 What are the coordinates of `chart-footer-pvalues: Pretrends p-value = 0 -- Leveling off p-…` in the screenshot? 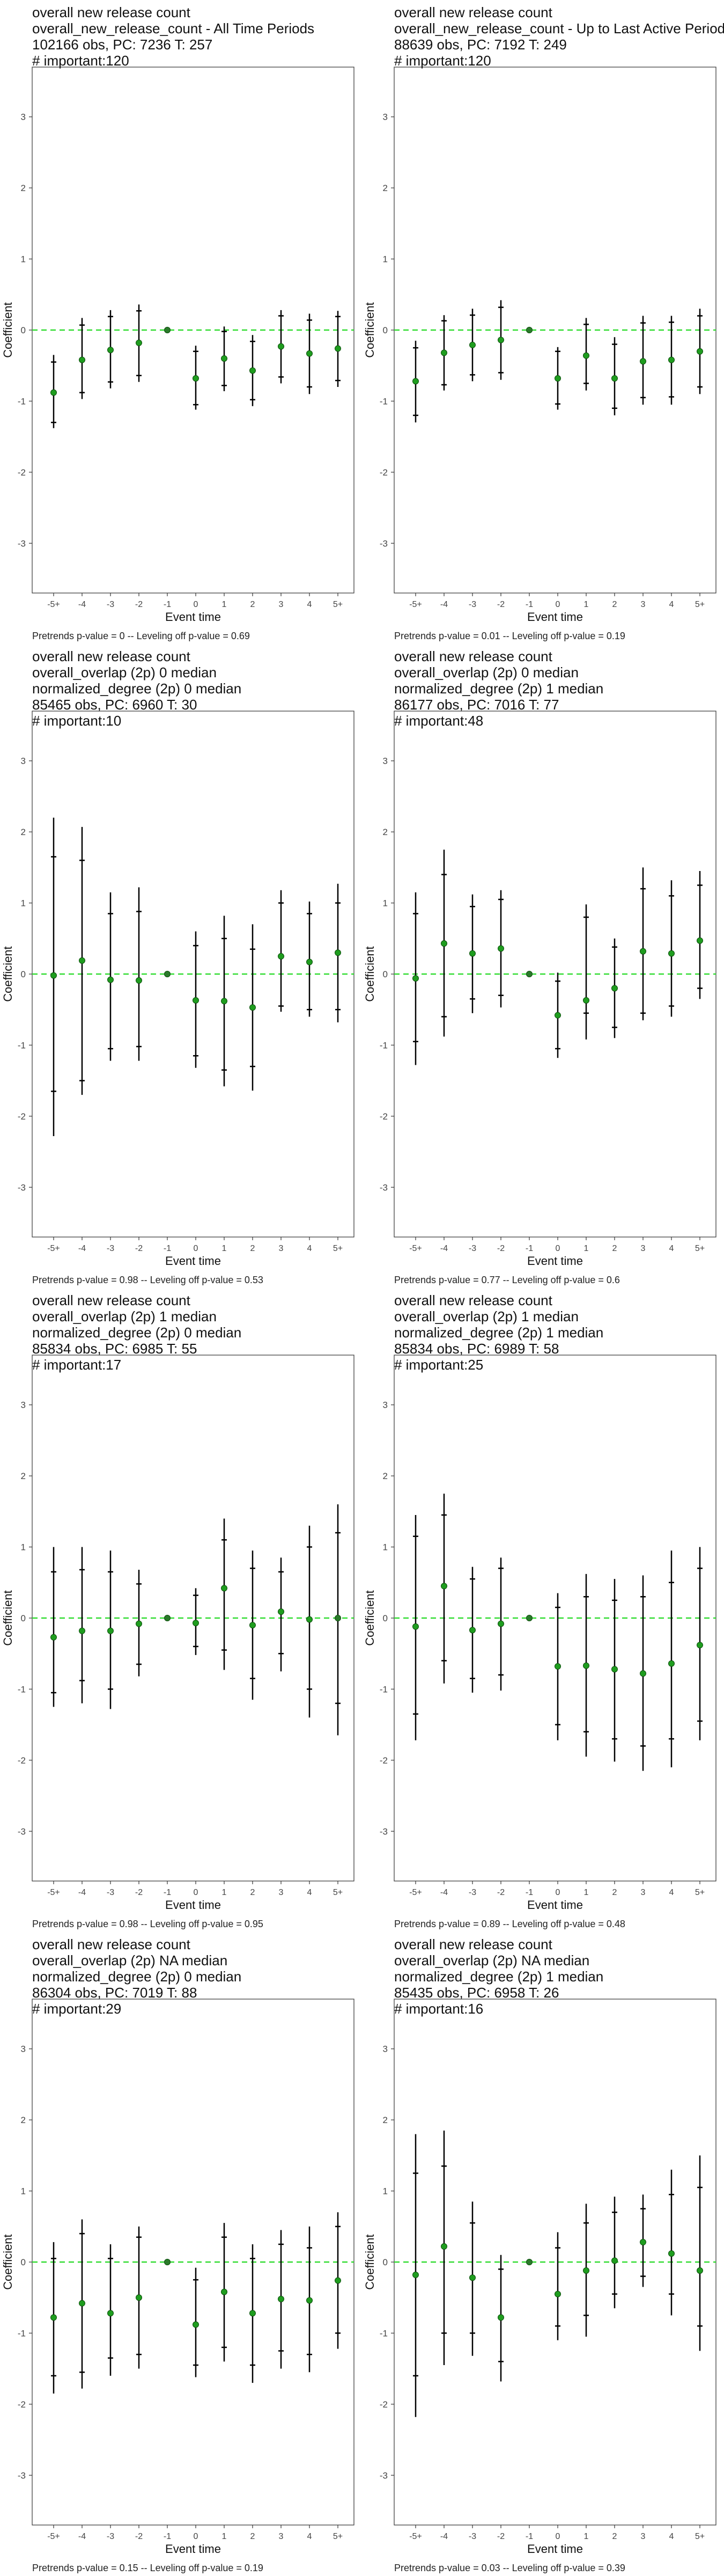 It's located at (141, 636).